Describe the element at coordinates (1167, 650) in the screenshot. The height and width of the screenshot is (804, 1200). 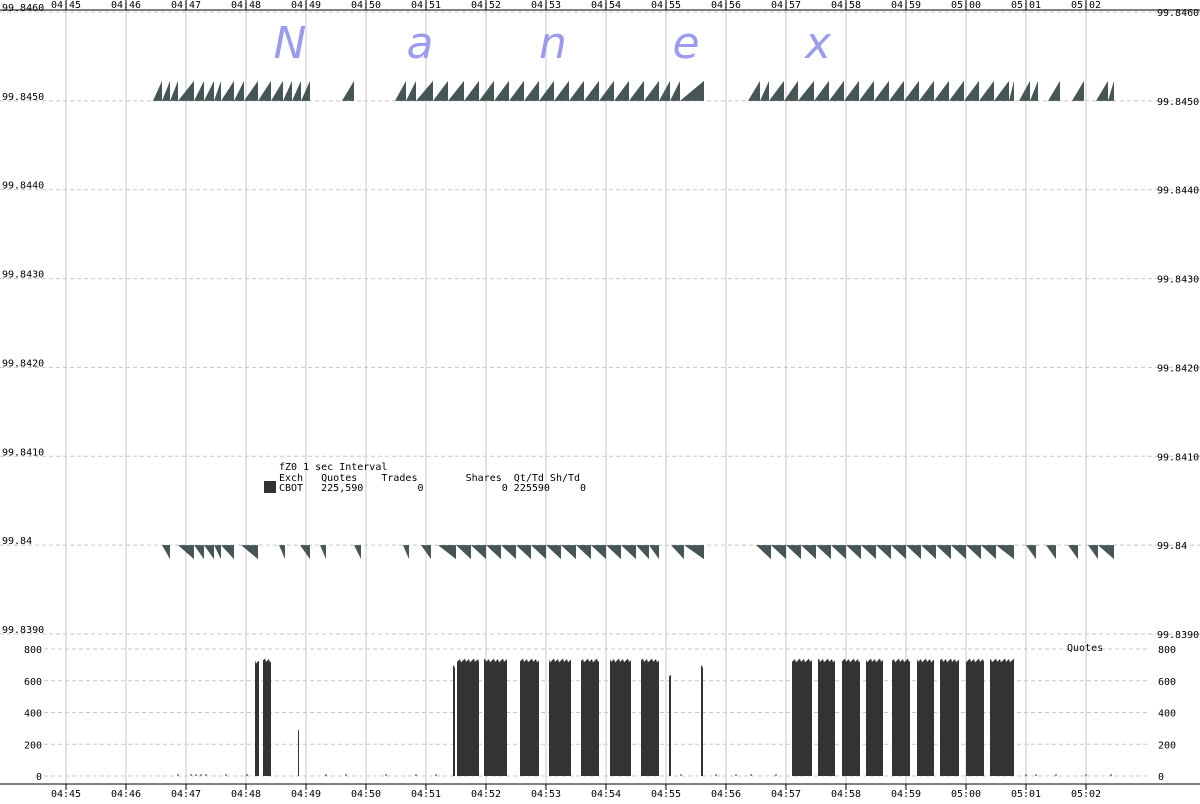
I see `volume-tick-label-right: 800` at that location.